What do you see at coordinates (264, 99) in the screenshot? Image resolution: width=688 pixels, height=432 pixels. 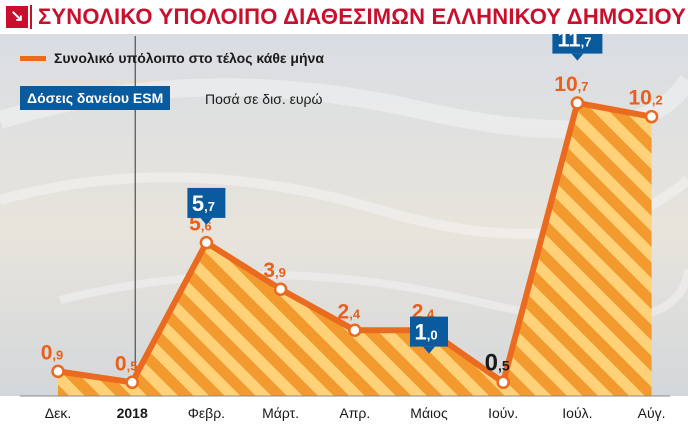 I see `units-label: Ποσά σε δισ. ευρώ` at bounding box center [264, 99].